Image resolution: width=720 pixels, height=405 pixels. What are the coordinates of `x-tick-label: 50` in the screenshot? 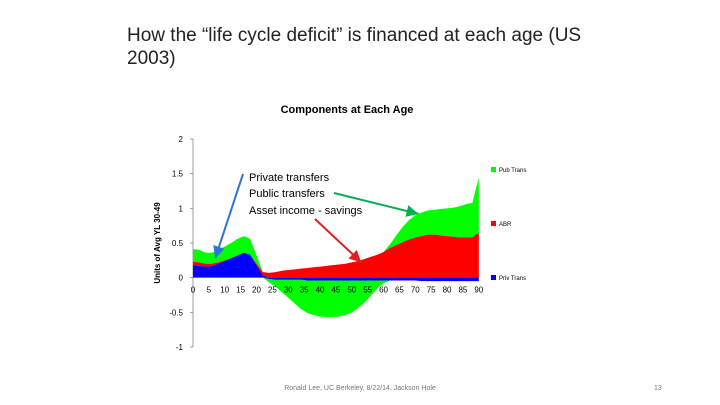 It's located at (351, 290).